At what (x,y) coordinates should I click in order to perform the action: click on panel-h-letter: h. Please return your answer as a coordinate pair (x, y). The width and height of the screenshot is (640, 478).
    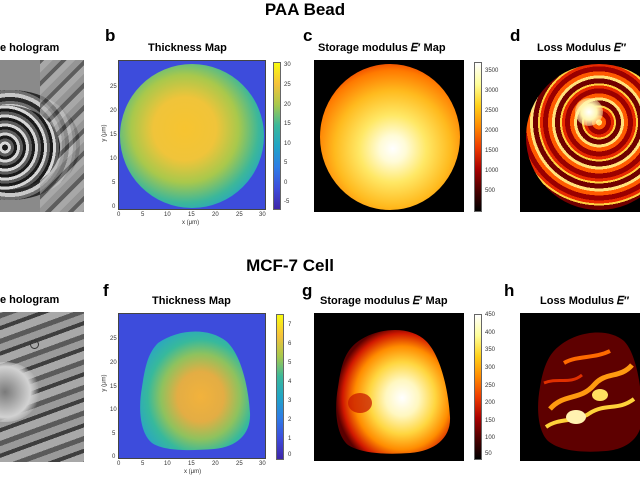
    Looking at the image, I should click on (509, 290).